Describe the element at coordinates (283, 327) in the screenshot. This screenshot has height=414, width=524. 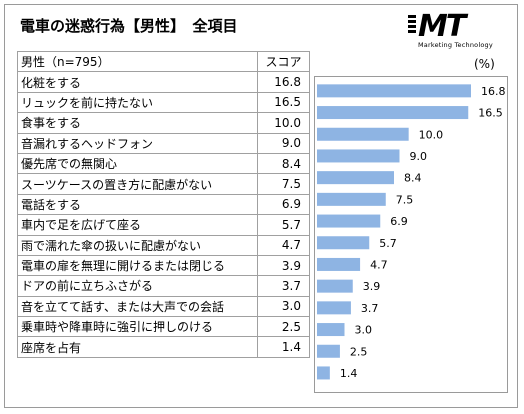
I see `row-score: 2.5` at that location.